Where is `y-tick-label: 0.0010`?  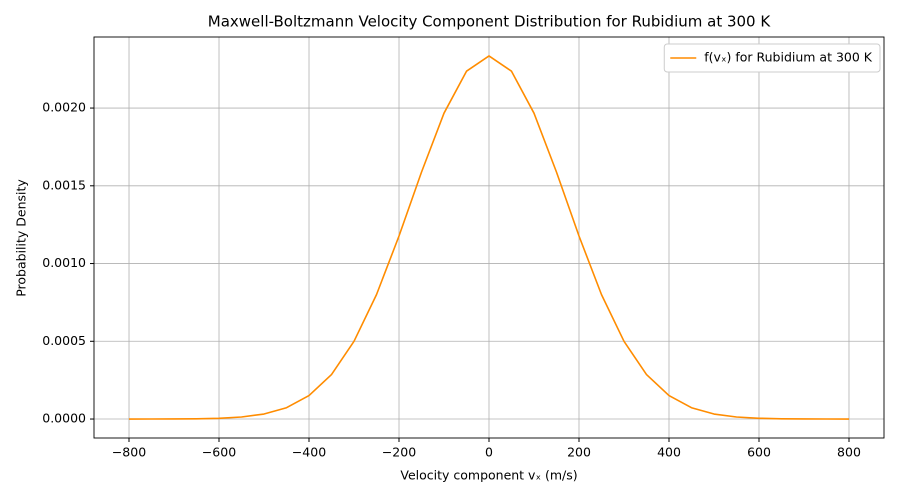
y-tick-label: 0.0010 is located at coordinates (64, 262).